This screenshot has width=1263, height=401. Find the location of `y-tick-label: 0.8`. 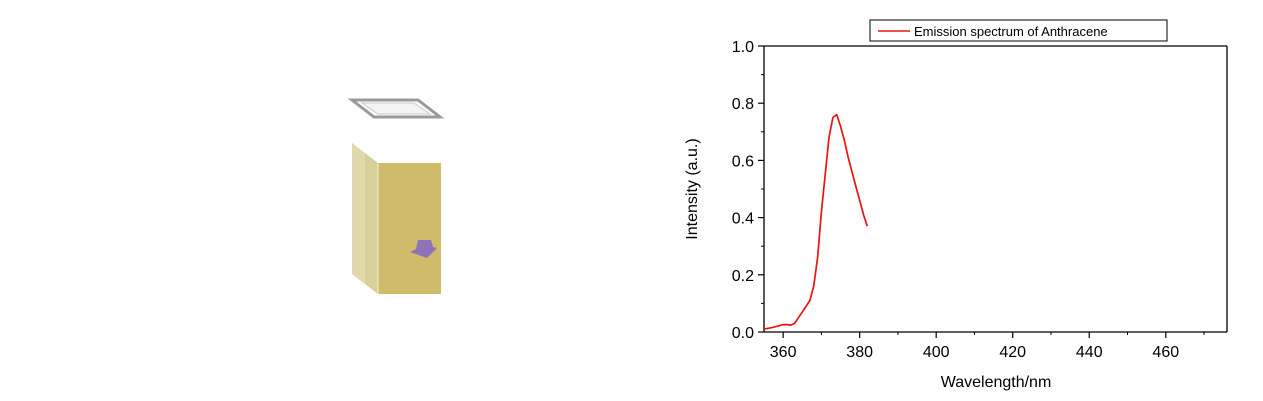

y-tick-label: 0.8 is located at coordinates (743, 104).